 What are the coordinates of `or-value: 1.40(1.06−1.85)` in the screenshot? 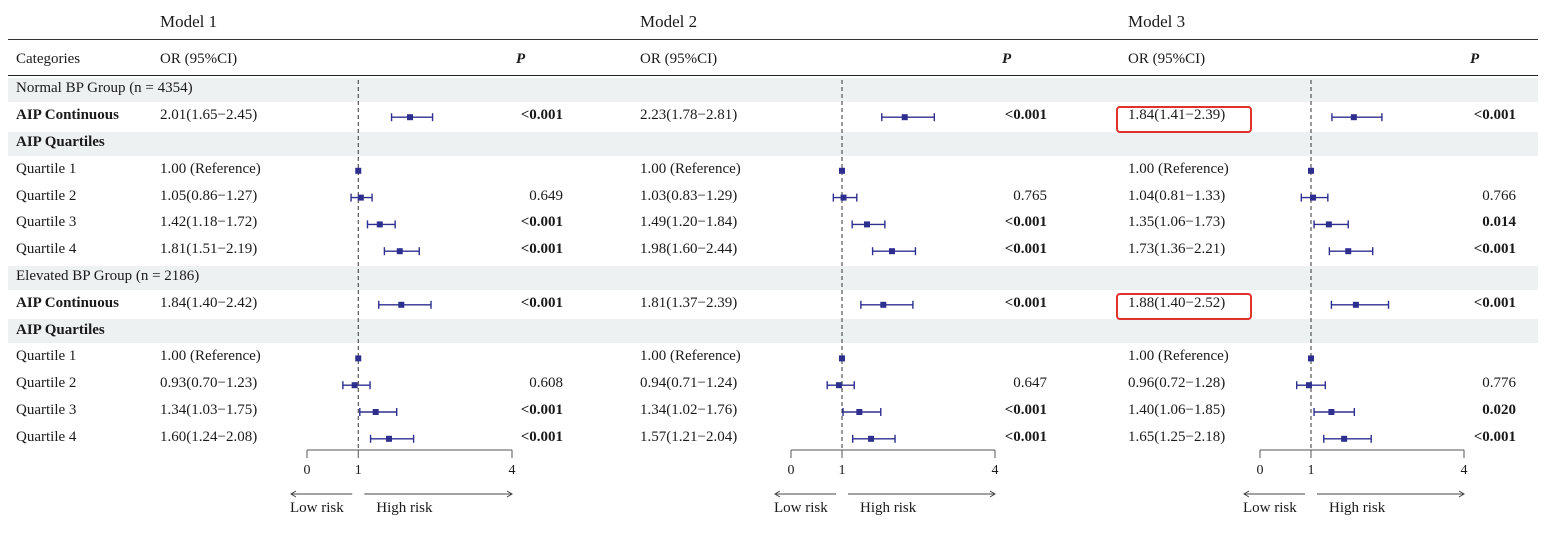 It's located at (1177, 410).